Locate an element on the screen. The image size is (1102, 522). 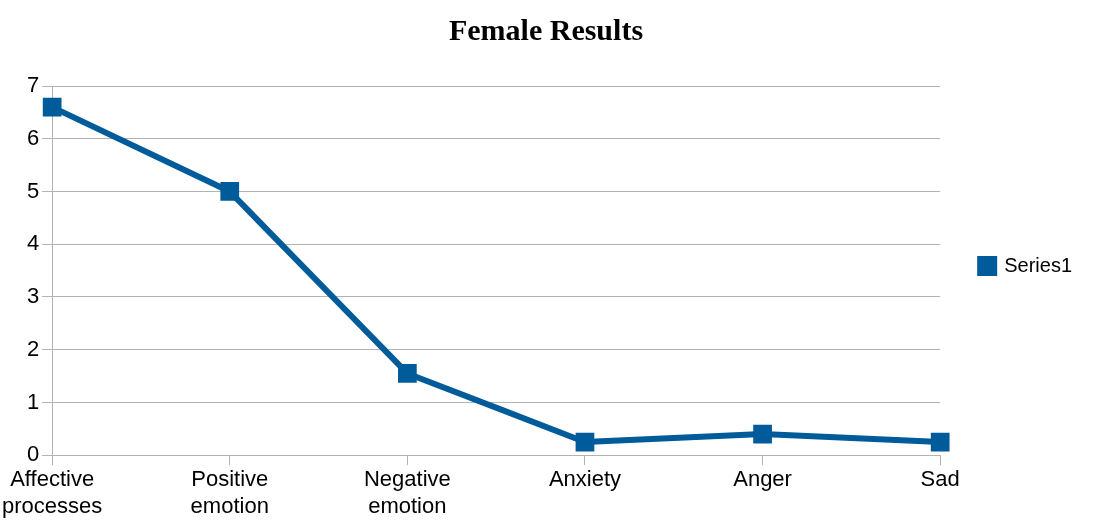
y-tick-label: 5 is located at coordinates (33, 190).